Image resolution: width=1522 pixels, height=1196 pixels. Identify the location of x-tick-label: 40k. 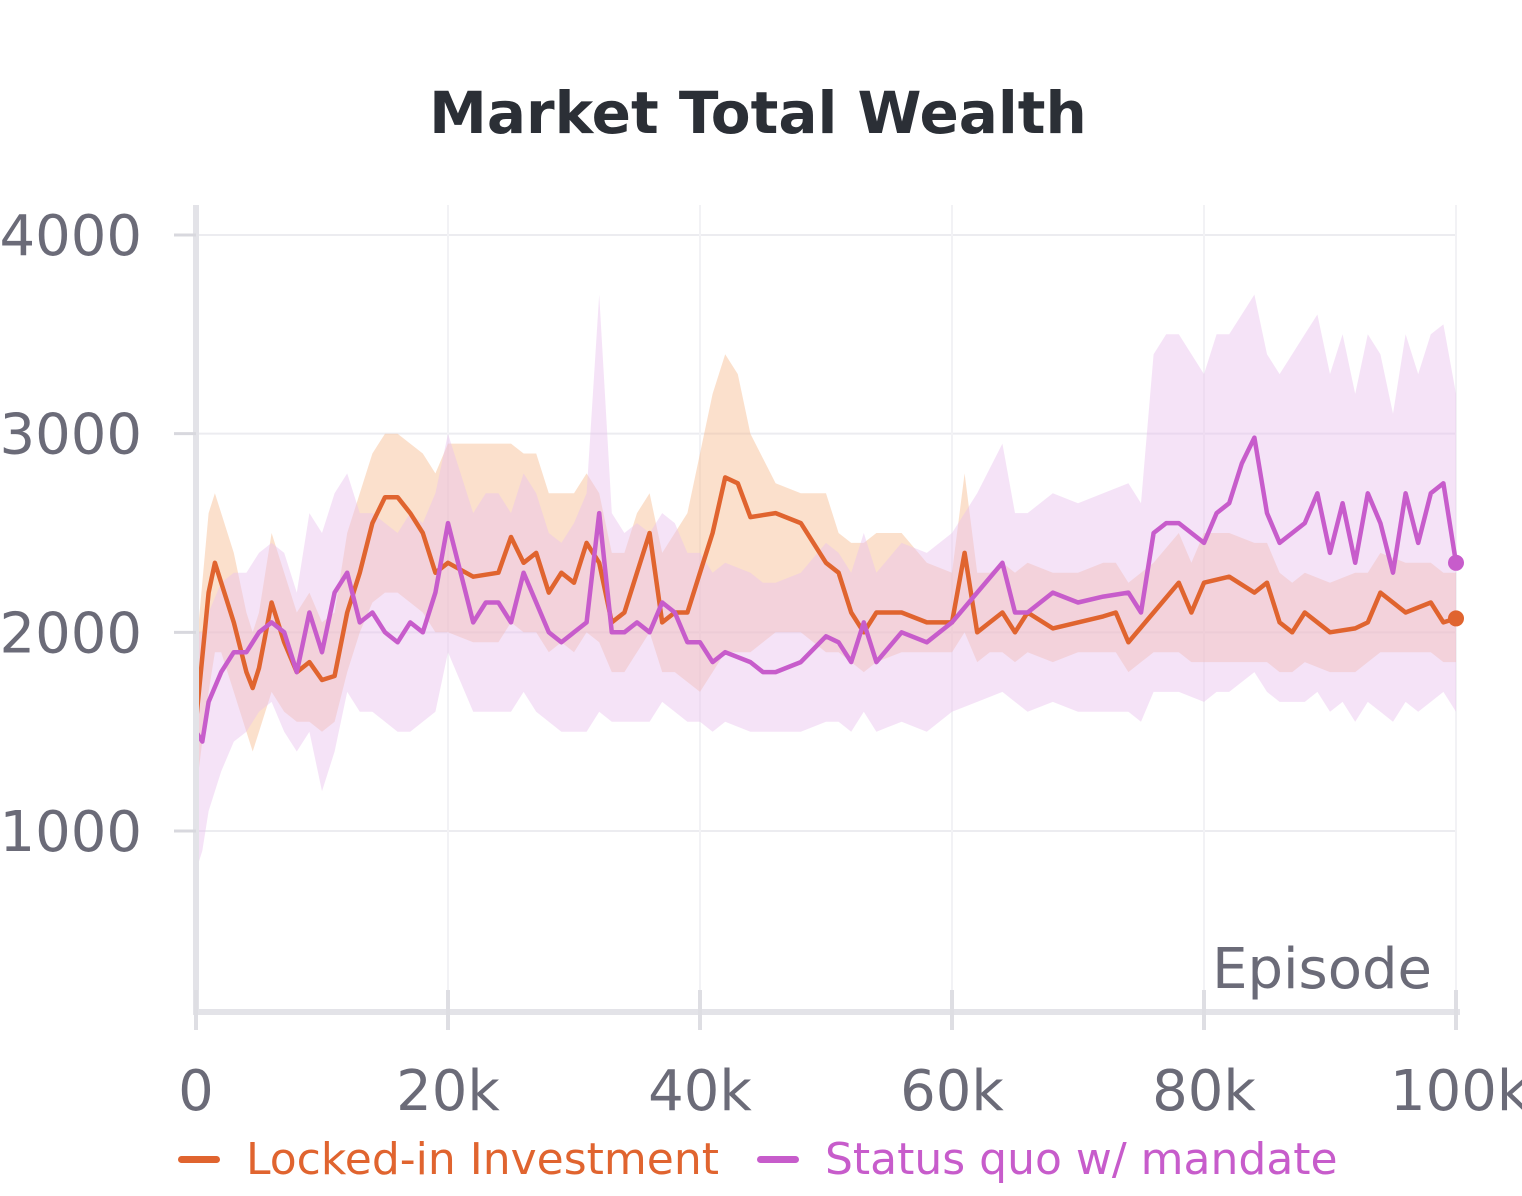
(700, 1091).